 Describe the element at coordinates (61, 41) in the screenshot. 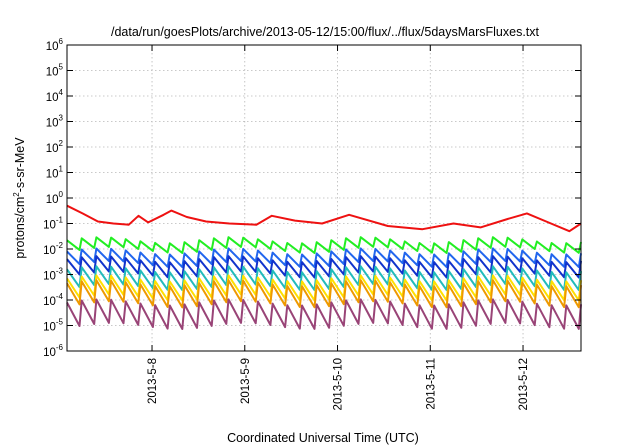

I see `y-tick-exponent: 6` at that location.